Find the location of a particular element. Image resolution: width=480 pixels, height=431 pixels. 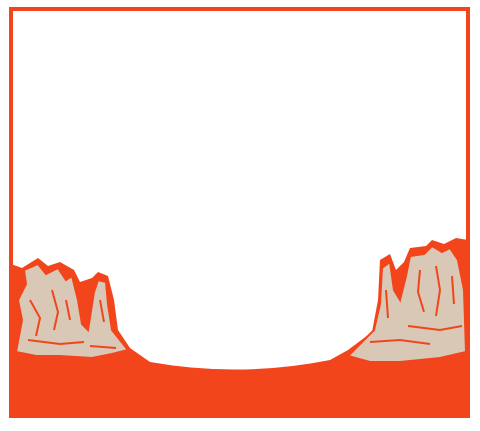

right-butte-cracks is located at coordinates (416, 305).